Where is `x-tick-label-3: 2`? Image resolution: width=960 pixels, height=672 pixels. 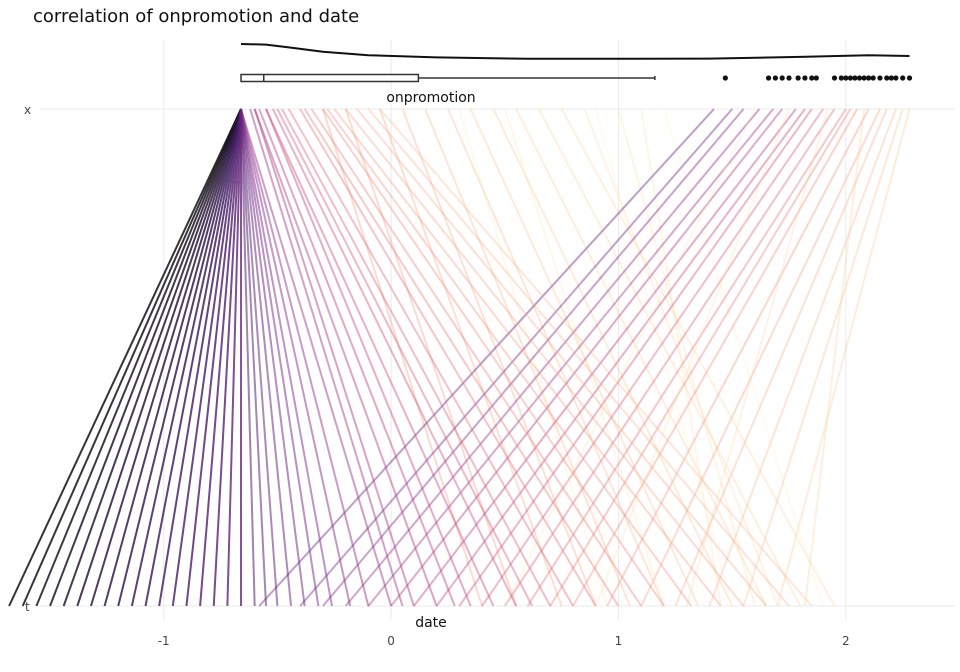 x-tick-label-3: 2 is located at coordinates (846, 641).